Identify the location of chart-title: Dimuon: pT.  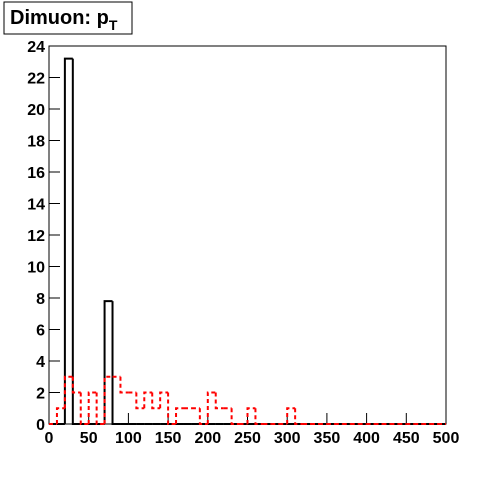
(64, 20).